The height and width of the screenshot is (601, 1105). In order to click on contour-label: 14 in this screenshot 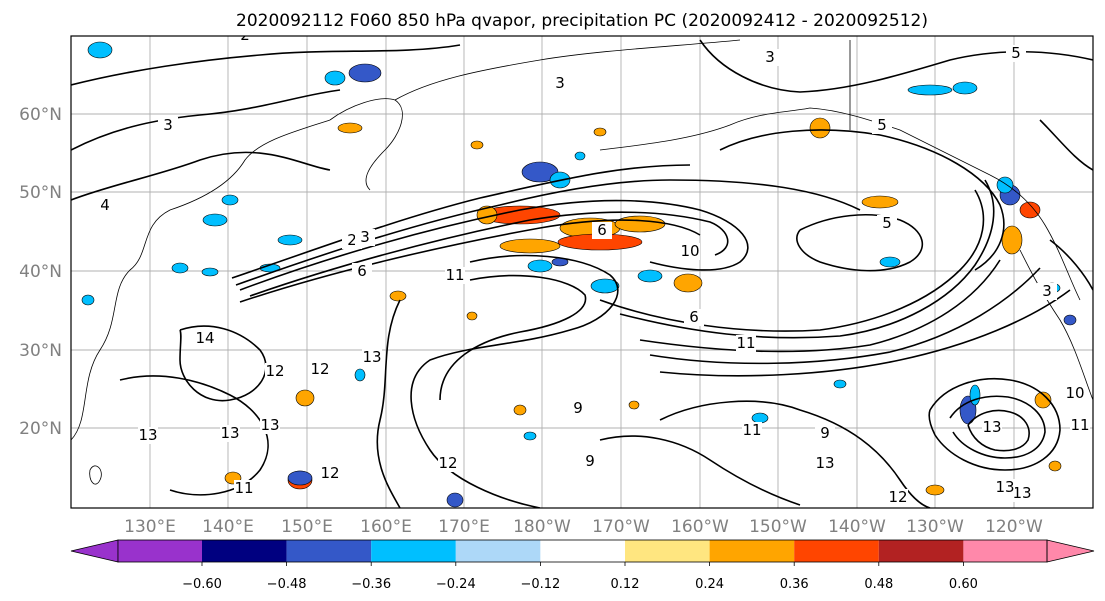, I will do `click(204, 338)`.